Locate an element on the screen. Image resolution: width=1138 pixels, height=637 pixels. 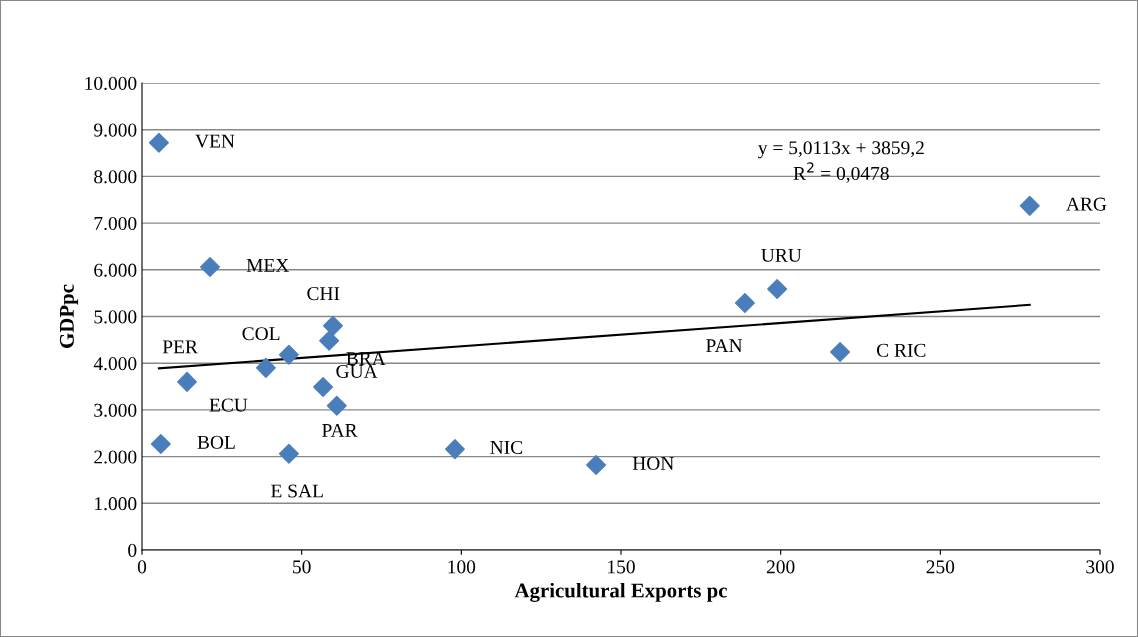
y-tick-label: 6.000 is located at coordinates (115, 270).